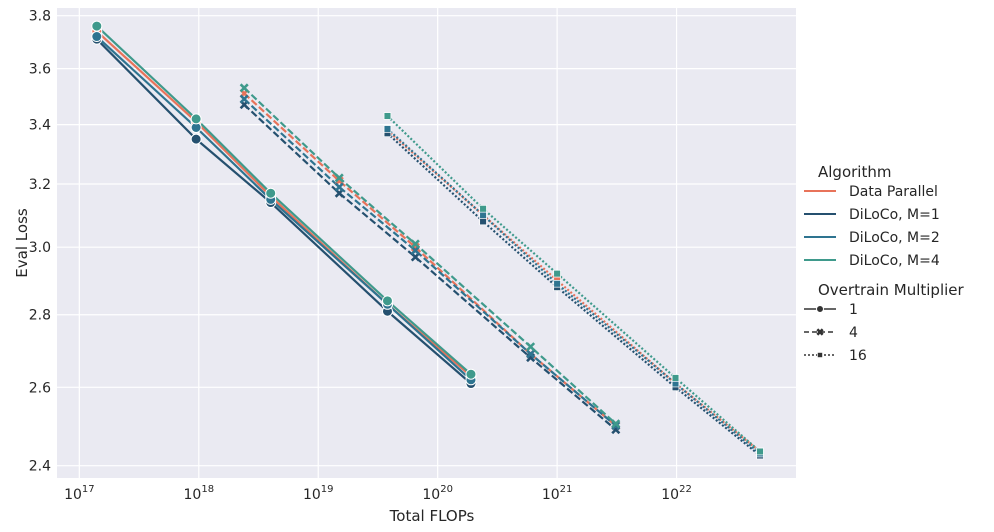 Image resolution: width=994 pixels, height=532 pixels. Describe the element at coordinates (40, 70) in the screenshot. I see `y-tick-label: 3.6` at that location.